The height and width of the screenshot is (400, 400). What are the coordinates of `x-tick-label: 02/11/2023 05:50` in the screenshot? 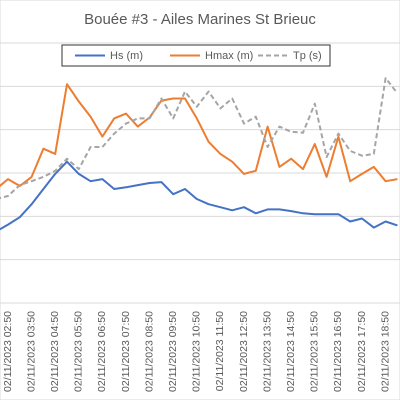 It's located at (79, 351).